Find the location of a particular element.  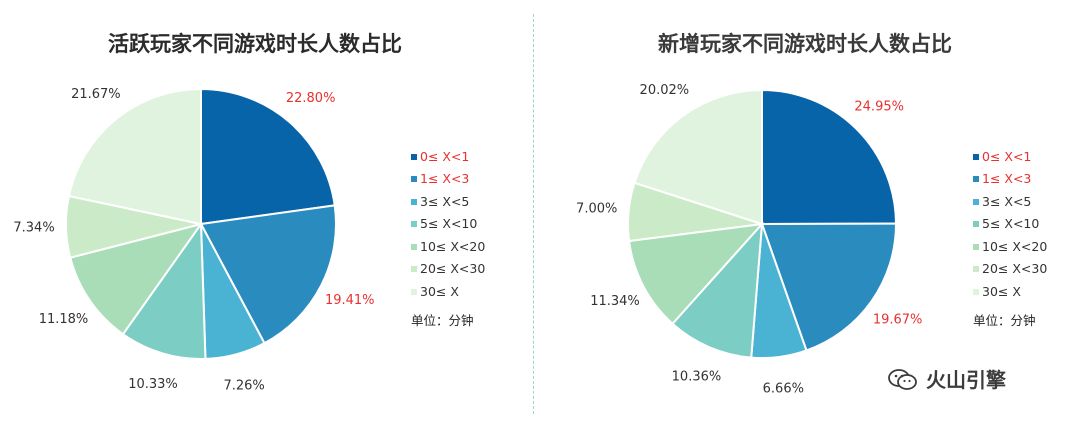

pie-data-label: 6.66% is located at coordinates (783, 389).